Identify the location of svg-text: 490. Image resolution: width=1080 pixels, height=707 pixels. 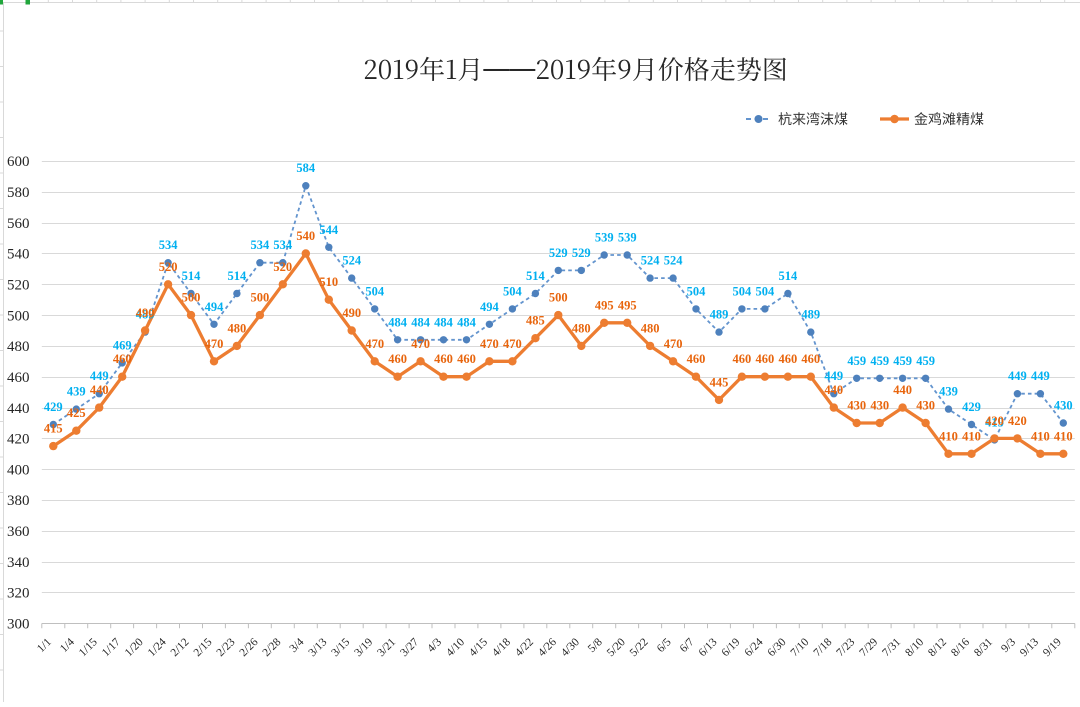
(145, 313).